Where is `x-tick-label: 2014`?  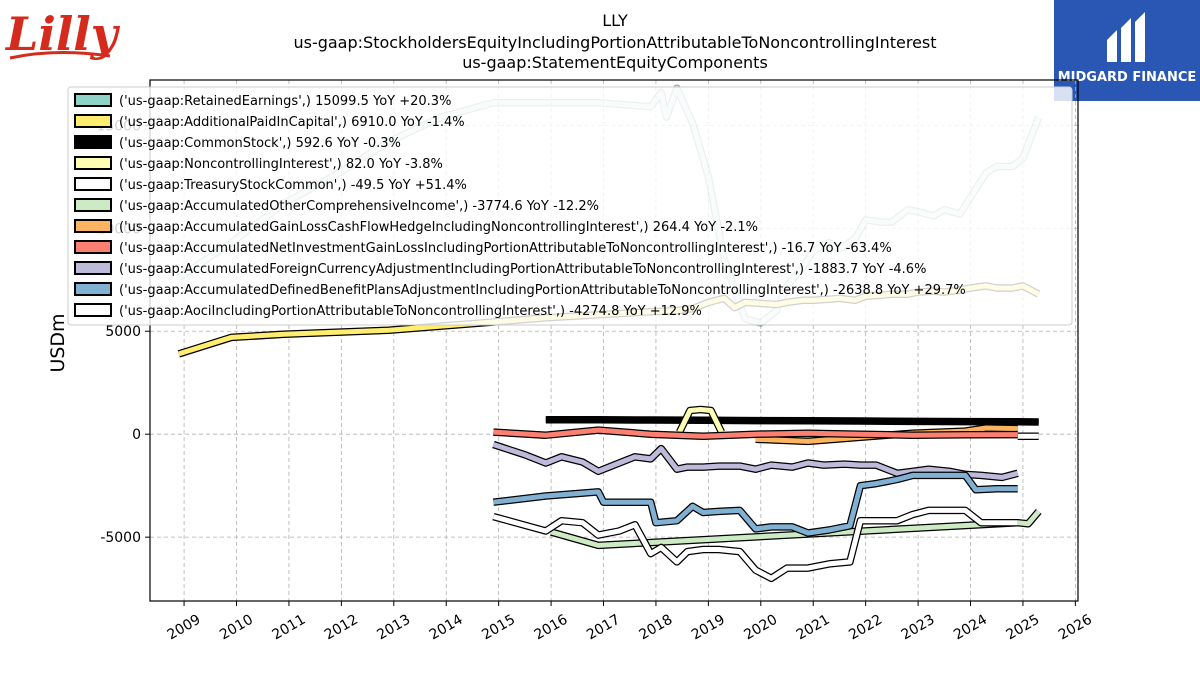 x-tick-label: 2014 is located at coordinates (446, 628).